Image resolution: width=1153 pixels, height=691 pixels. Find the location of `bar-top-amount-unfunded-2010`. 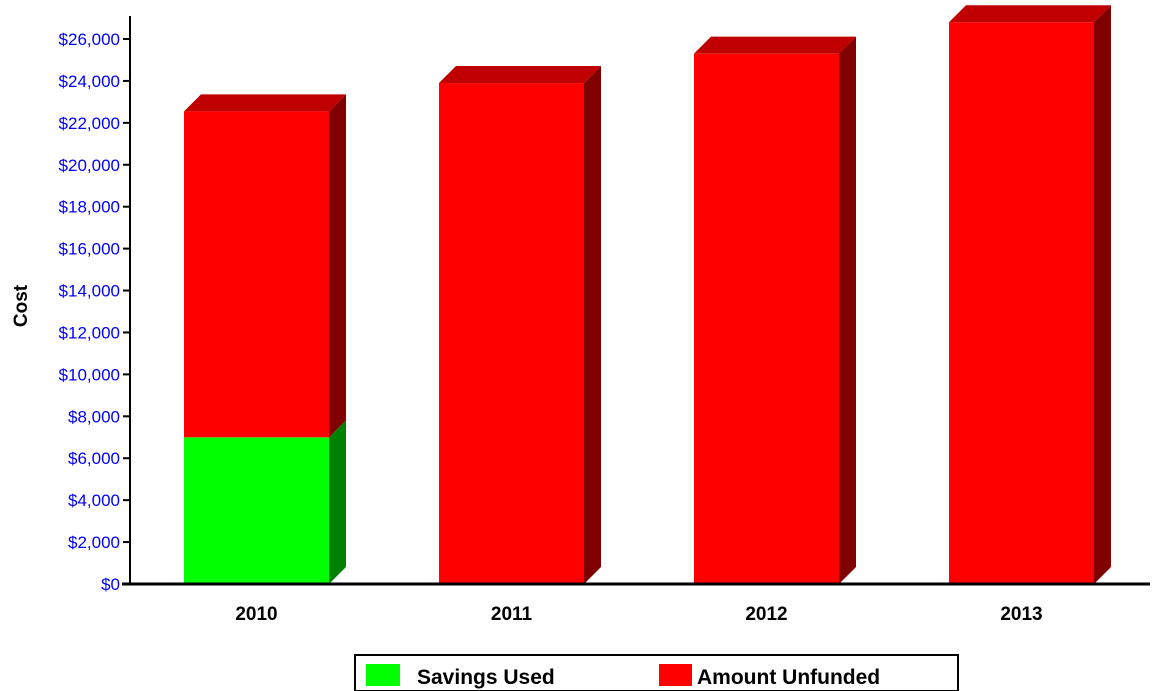

bar-top-amount-unfunded-2010 is located at coordinates (265, 103).